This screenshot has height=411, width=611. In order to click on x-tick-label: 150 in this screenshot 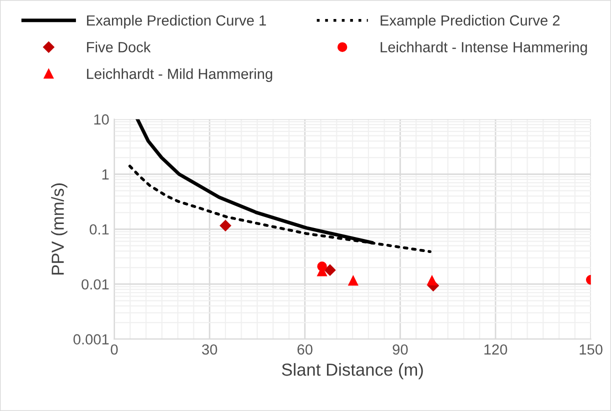, I will do `click(591, 349)`.